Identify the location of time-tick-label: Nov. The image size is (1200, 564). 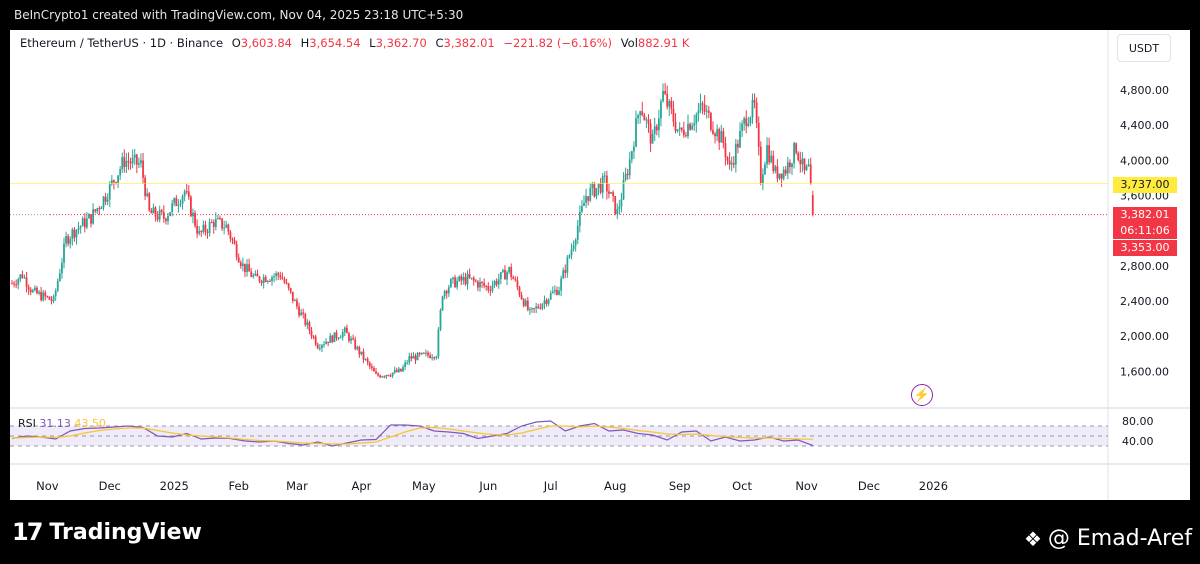
(806, 486).